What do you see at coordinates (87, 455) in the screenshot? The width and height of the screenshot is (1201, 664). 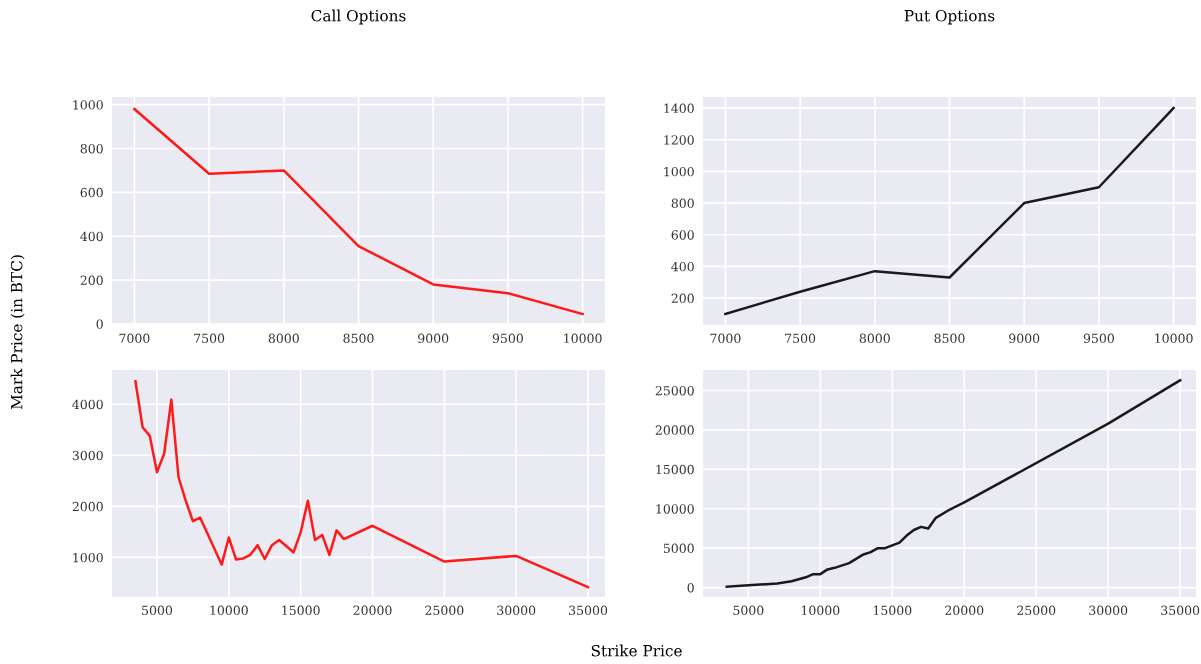 I see `y-tick-label: 3000` at bounding box center [87, 455].